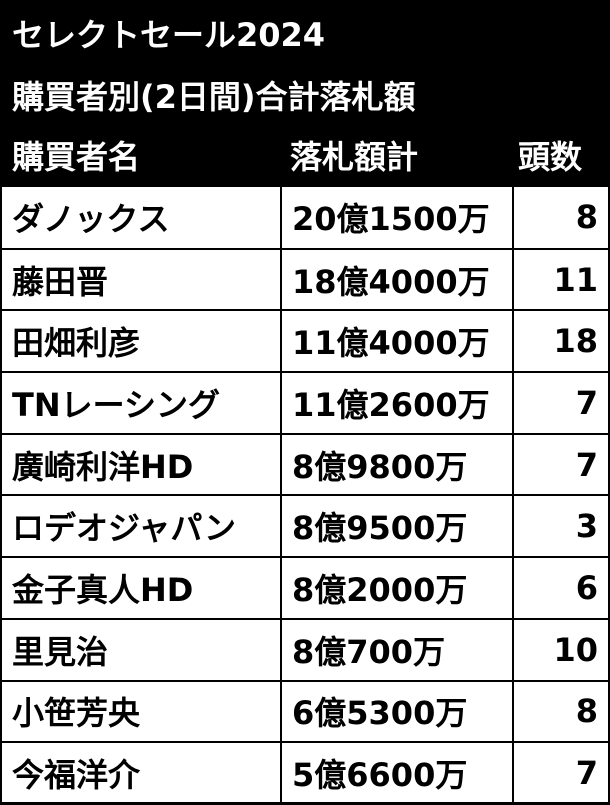 This screenshot has width=610, height=805. Describe the element at coordinates (397, 773) in the screenshot. I see `amount-cell: 5億6600万` at that location.